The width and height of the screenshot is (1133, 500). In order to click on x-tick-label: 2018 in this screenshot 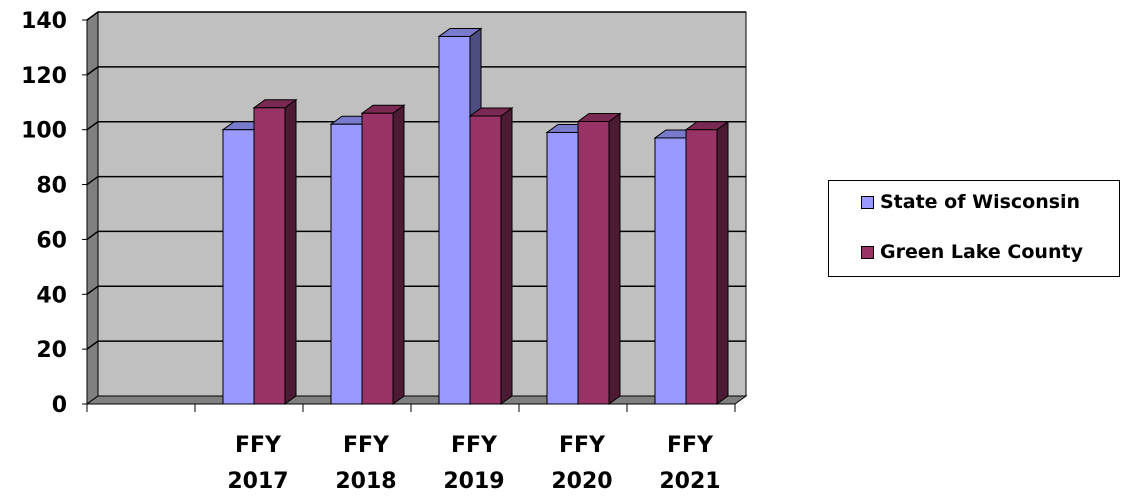, I will do `click(365, 481)`.